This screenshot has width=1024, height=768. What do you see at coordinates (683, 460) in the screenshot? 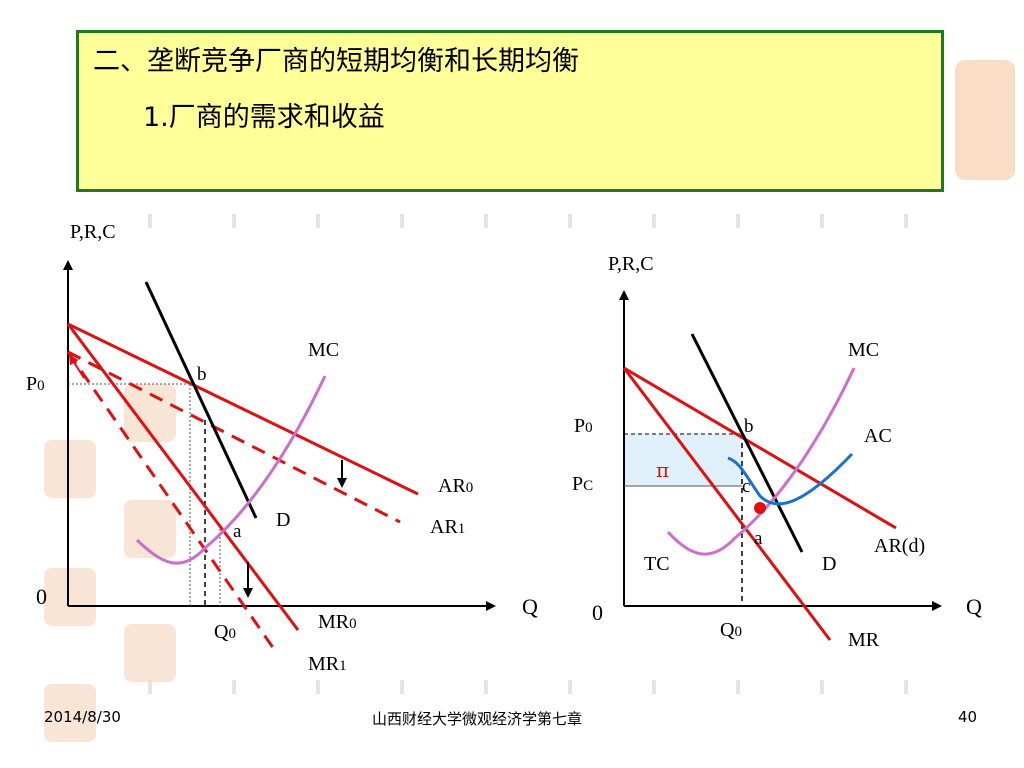
I see `profit-area` at bounding box center [683, 460].